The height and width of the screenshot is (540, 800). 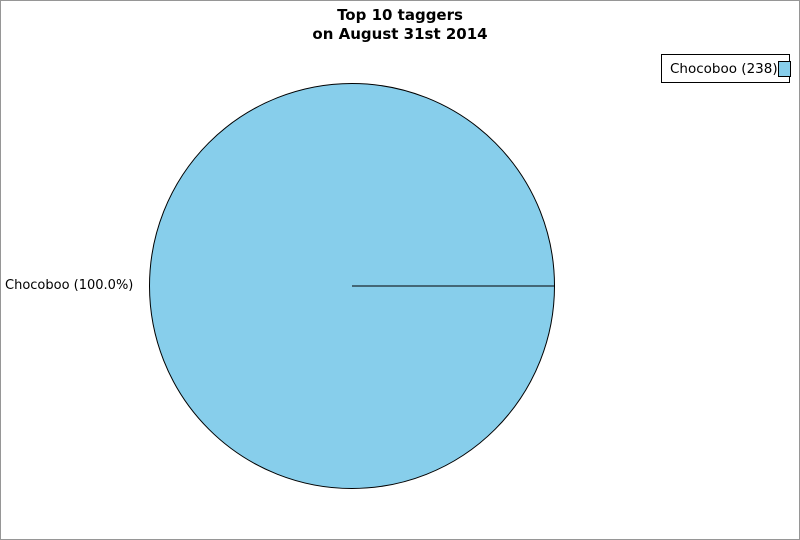 I want to click on legend-swatch-icon, so click(x=784, y=68).